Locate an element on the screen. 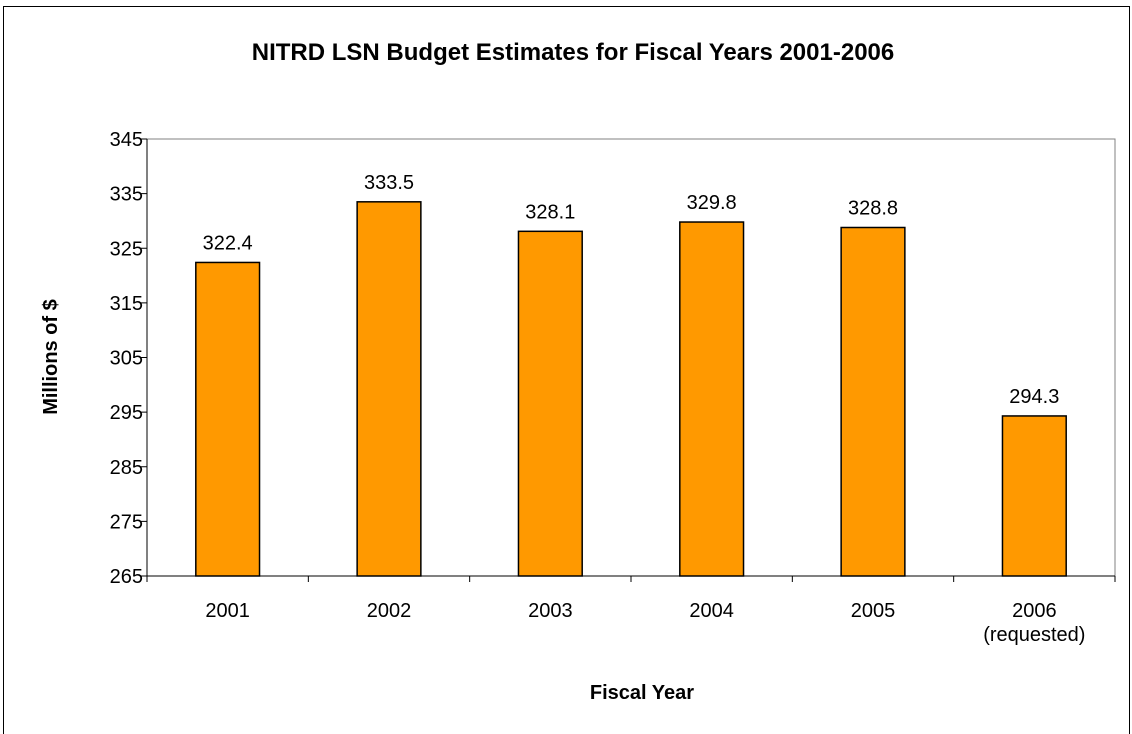  y-axis-title: Millions of $ is located at coordinates (51, 357).